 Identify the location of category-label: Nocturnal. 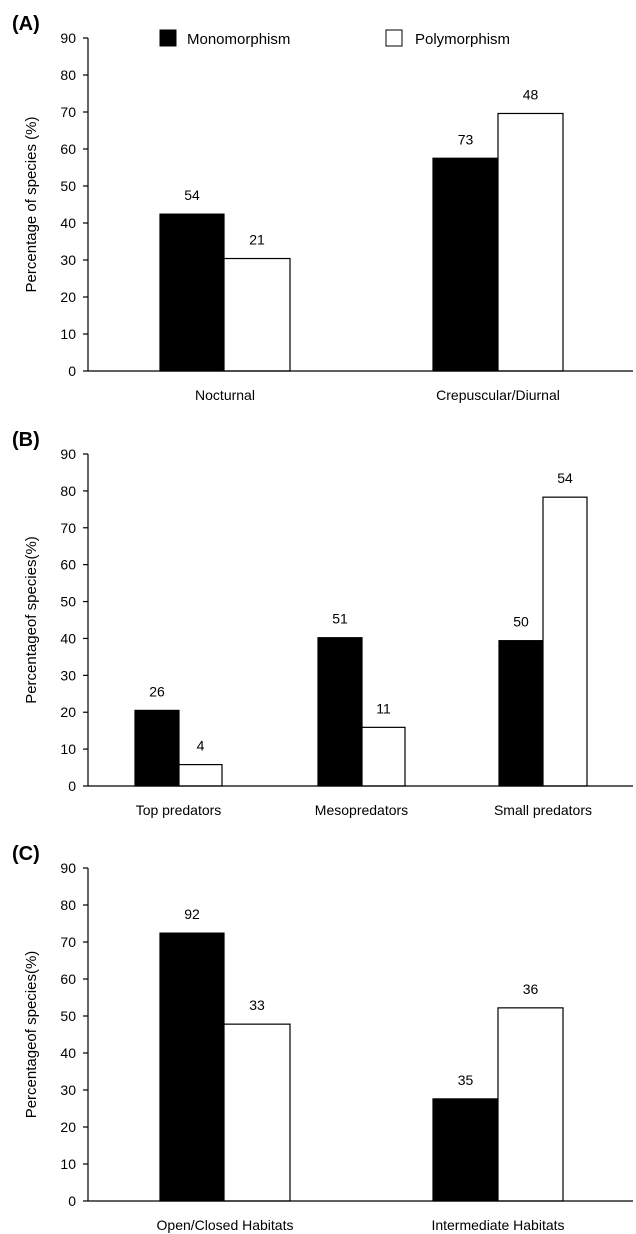
(225, 395).